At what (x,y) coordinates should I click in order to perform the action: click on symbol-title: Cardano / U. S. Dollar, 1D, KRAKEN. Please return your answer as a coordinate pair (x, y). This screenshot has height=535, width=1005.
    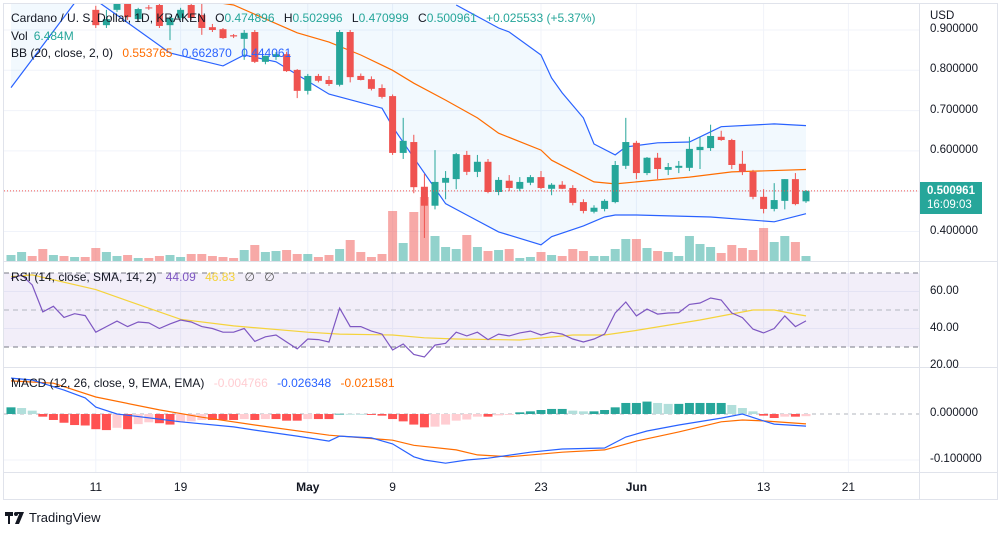
    Looking at the image, I should click on (108, 18).